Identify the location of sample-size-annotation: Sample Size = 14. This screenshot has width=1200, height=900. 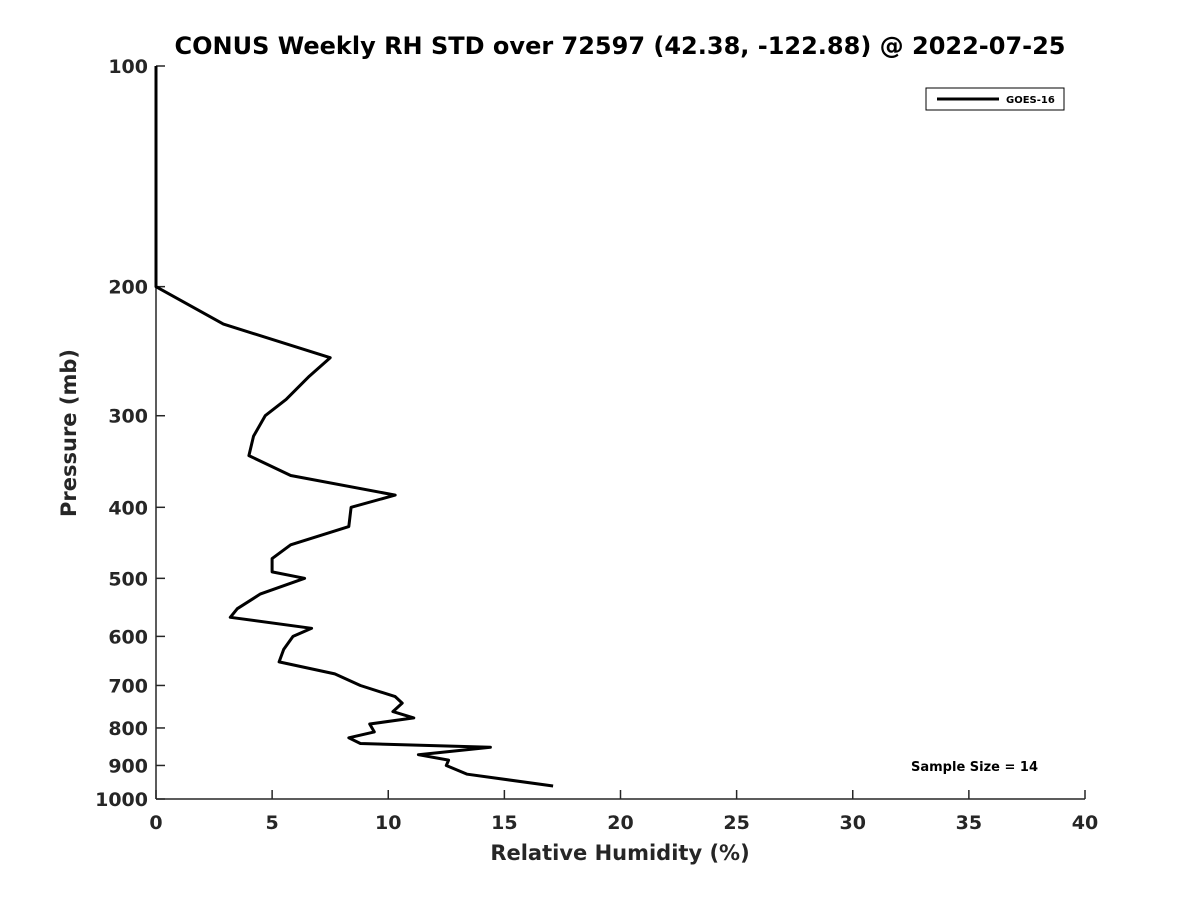
(974, 767).